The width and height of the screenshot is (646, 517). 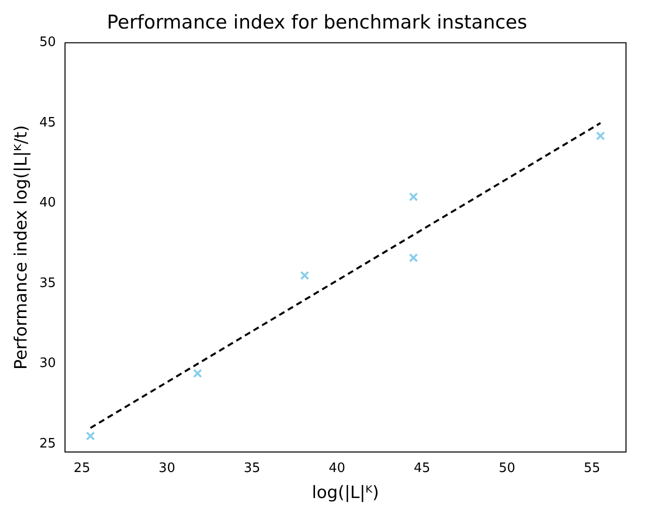 I want to click on x-tick-label: 55, so click(x=592, y=468).